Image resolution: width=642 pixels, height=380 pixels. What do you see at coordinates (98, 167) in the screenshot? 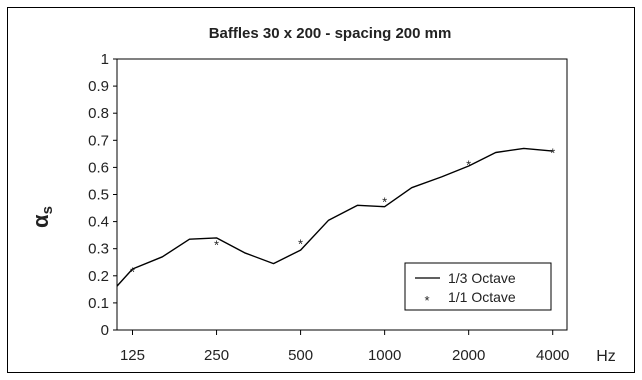
I see `y-tick-label: 0.6` at bounding box center [98, 167].